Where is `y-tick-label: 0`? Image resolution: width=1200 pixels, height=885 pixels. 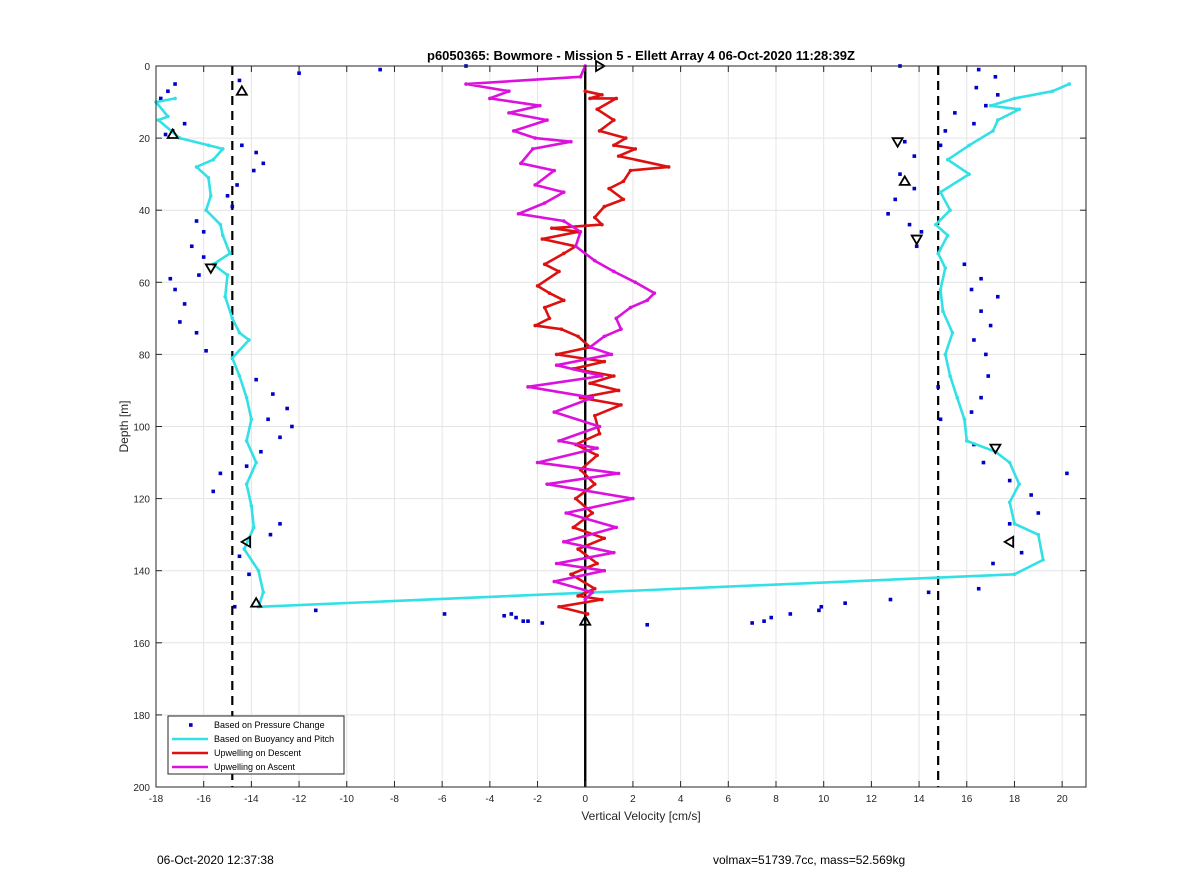 y-tick-label: 0 is located at coordinates (147, 67).